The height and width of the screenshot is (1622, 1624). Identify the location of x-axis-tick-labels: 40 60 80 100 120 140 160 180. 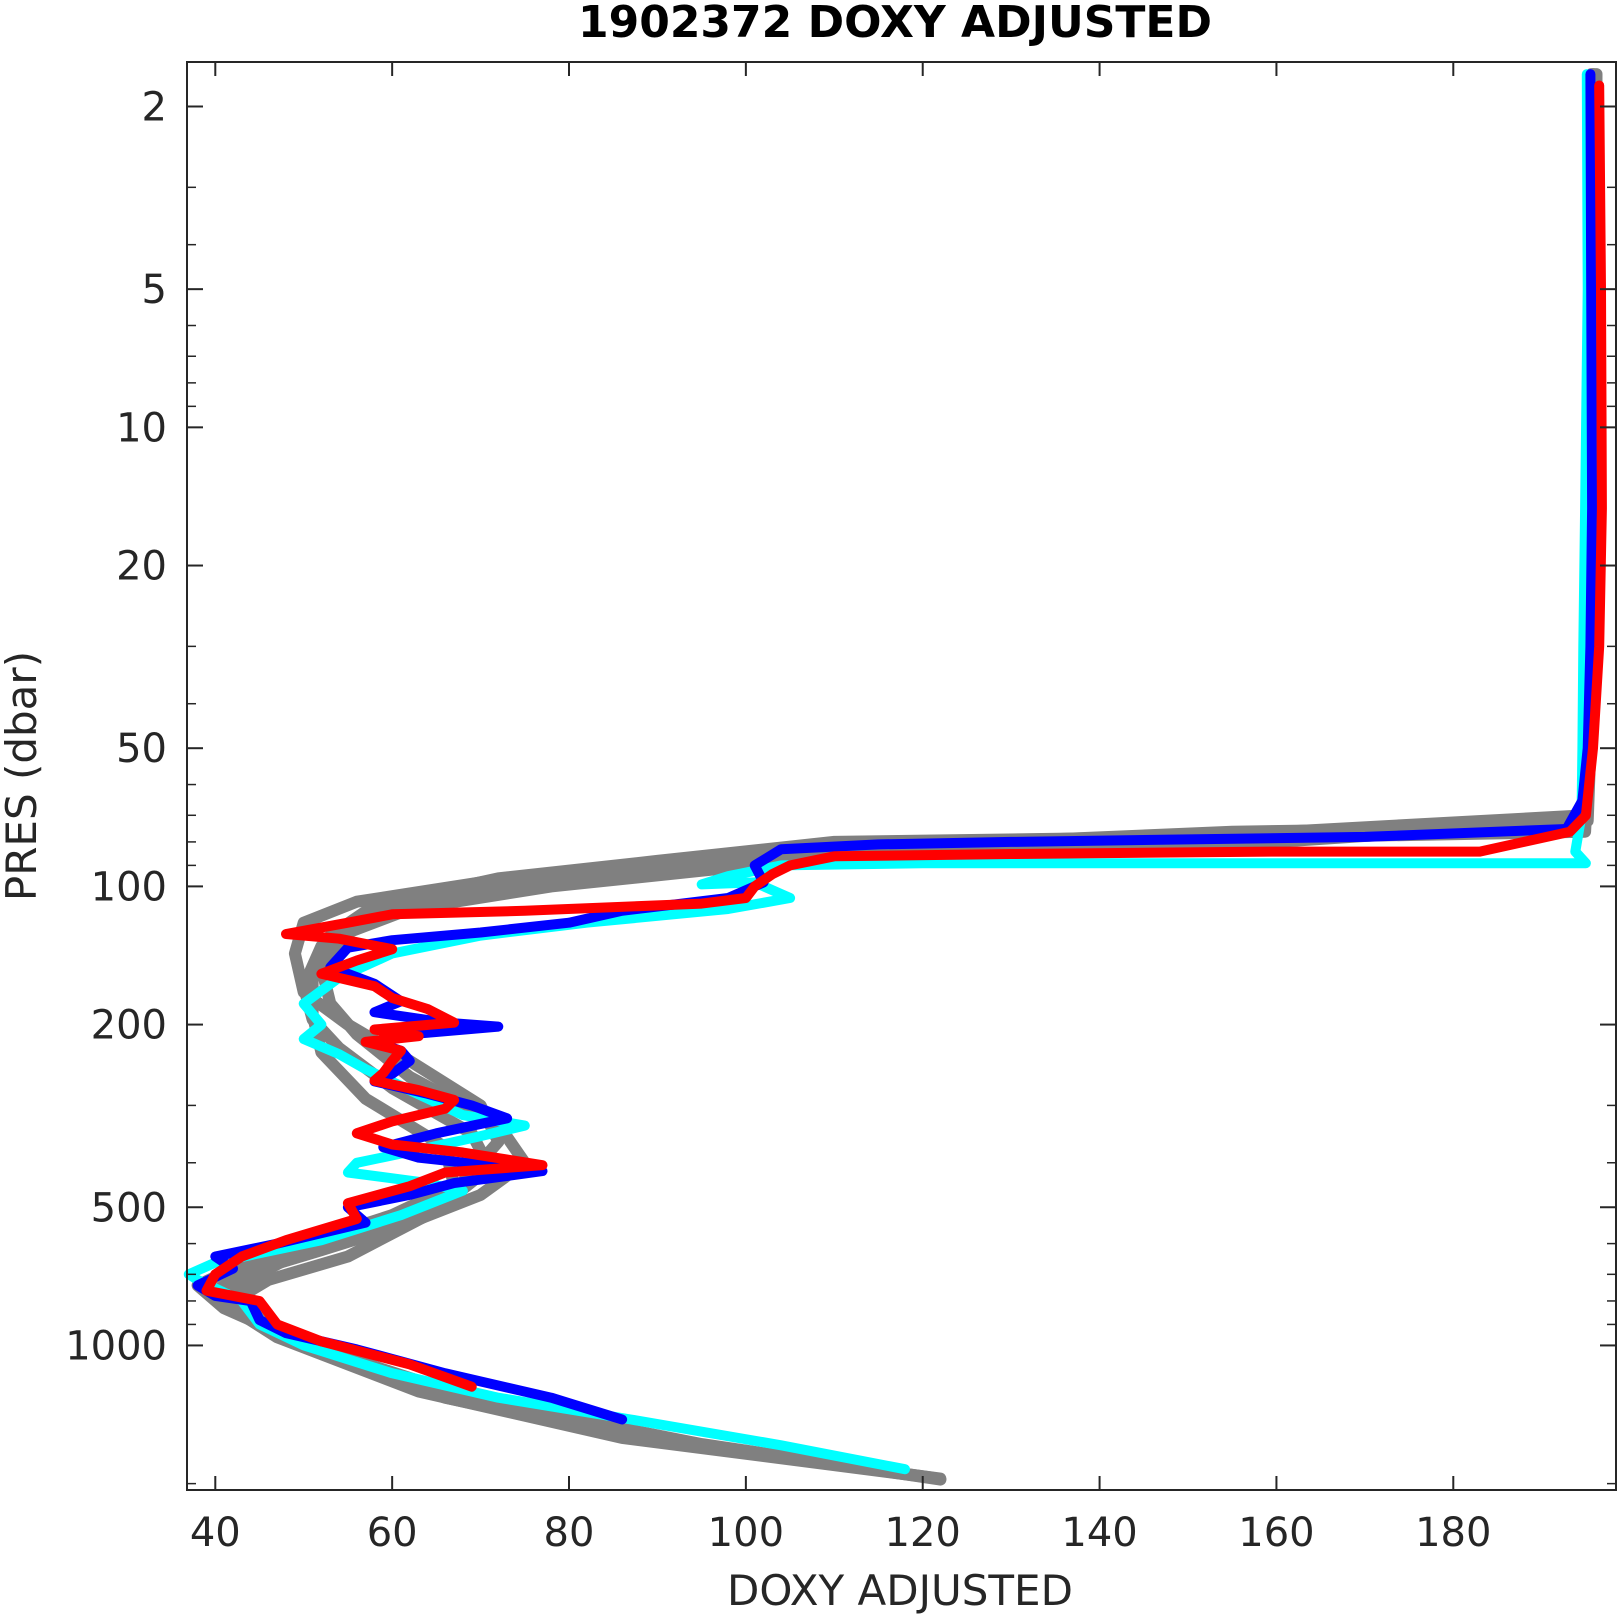
(841, 1533).